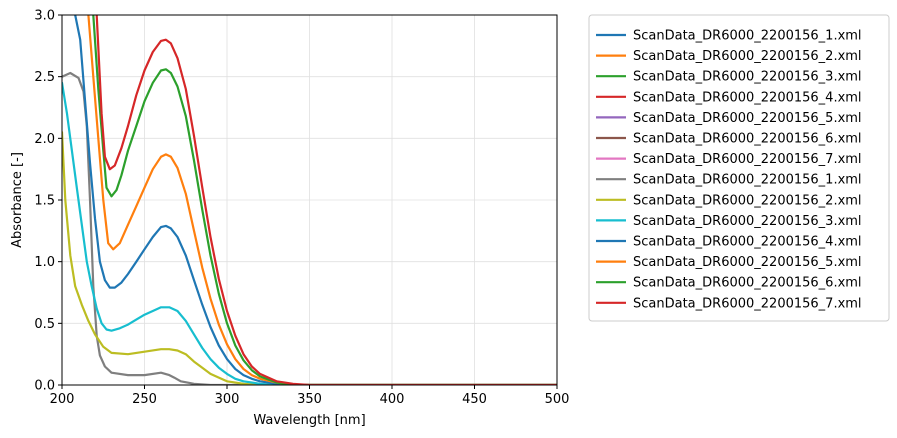 Image resolution: width=897 pixels, height=438 pixels. I want to click on y-tick-label: 1.0, so click(44, 262).